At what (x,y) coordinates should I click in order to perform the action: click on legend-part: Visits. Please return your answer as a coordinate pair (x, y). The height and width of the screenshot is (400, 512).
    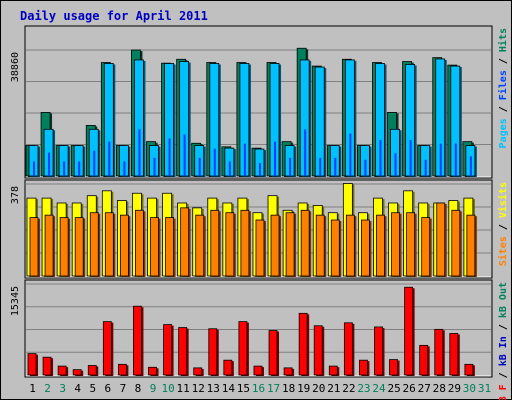
    Looking at the image, I should click on (503, 200).